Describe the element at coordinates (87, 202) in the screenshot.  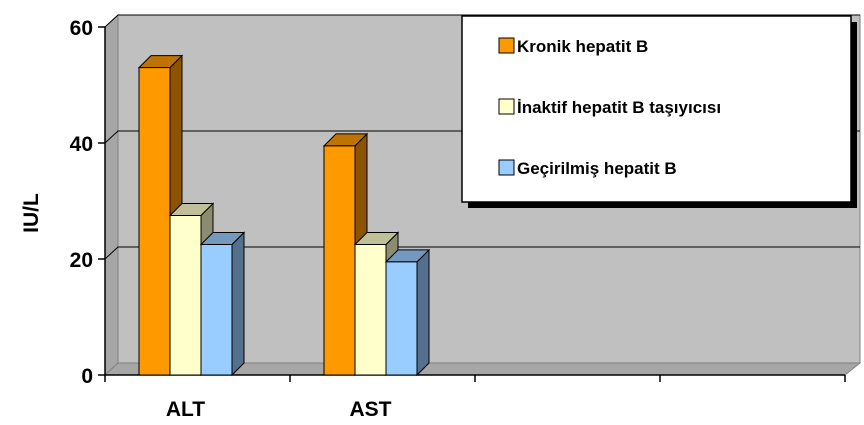
I see `y-axis-ticks: 0 20 40 60` at that location.